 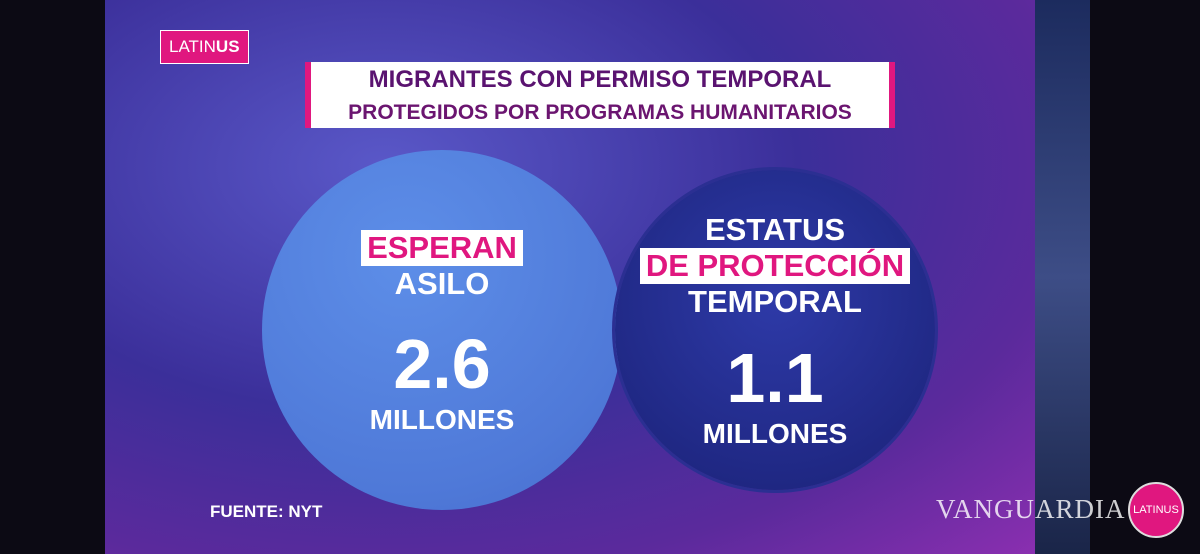 What do you see at coordinates (1031, 509) in the screenshot?
I see `watermark: VANGUARDIA` at bounding box center [1031, 509].